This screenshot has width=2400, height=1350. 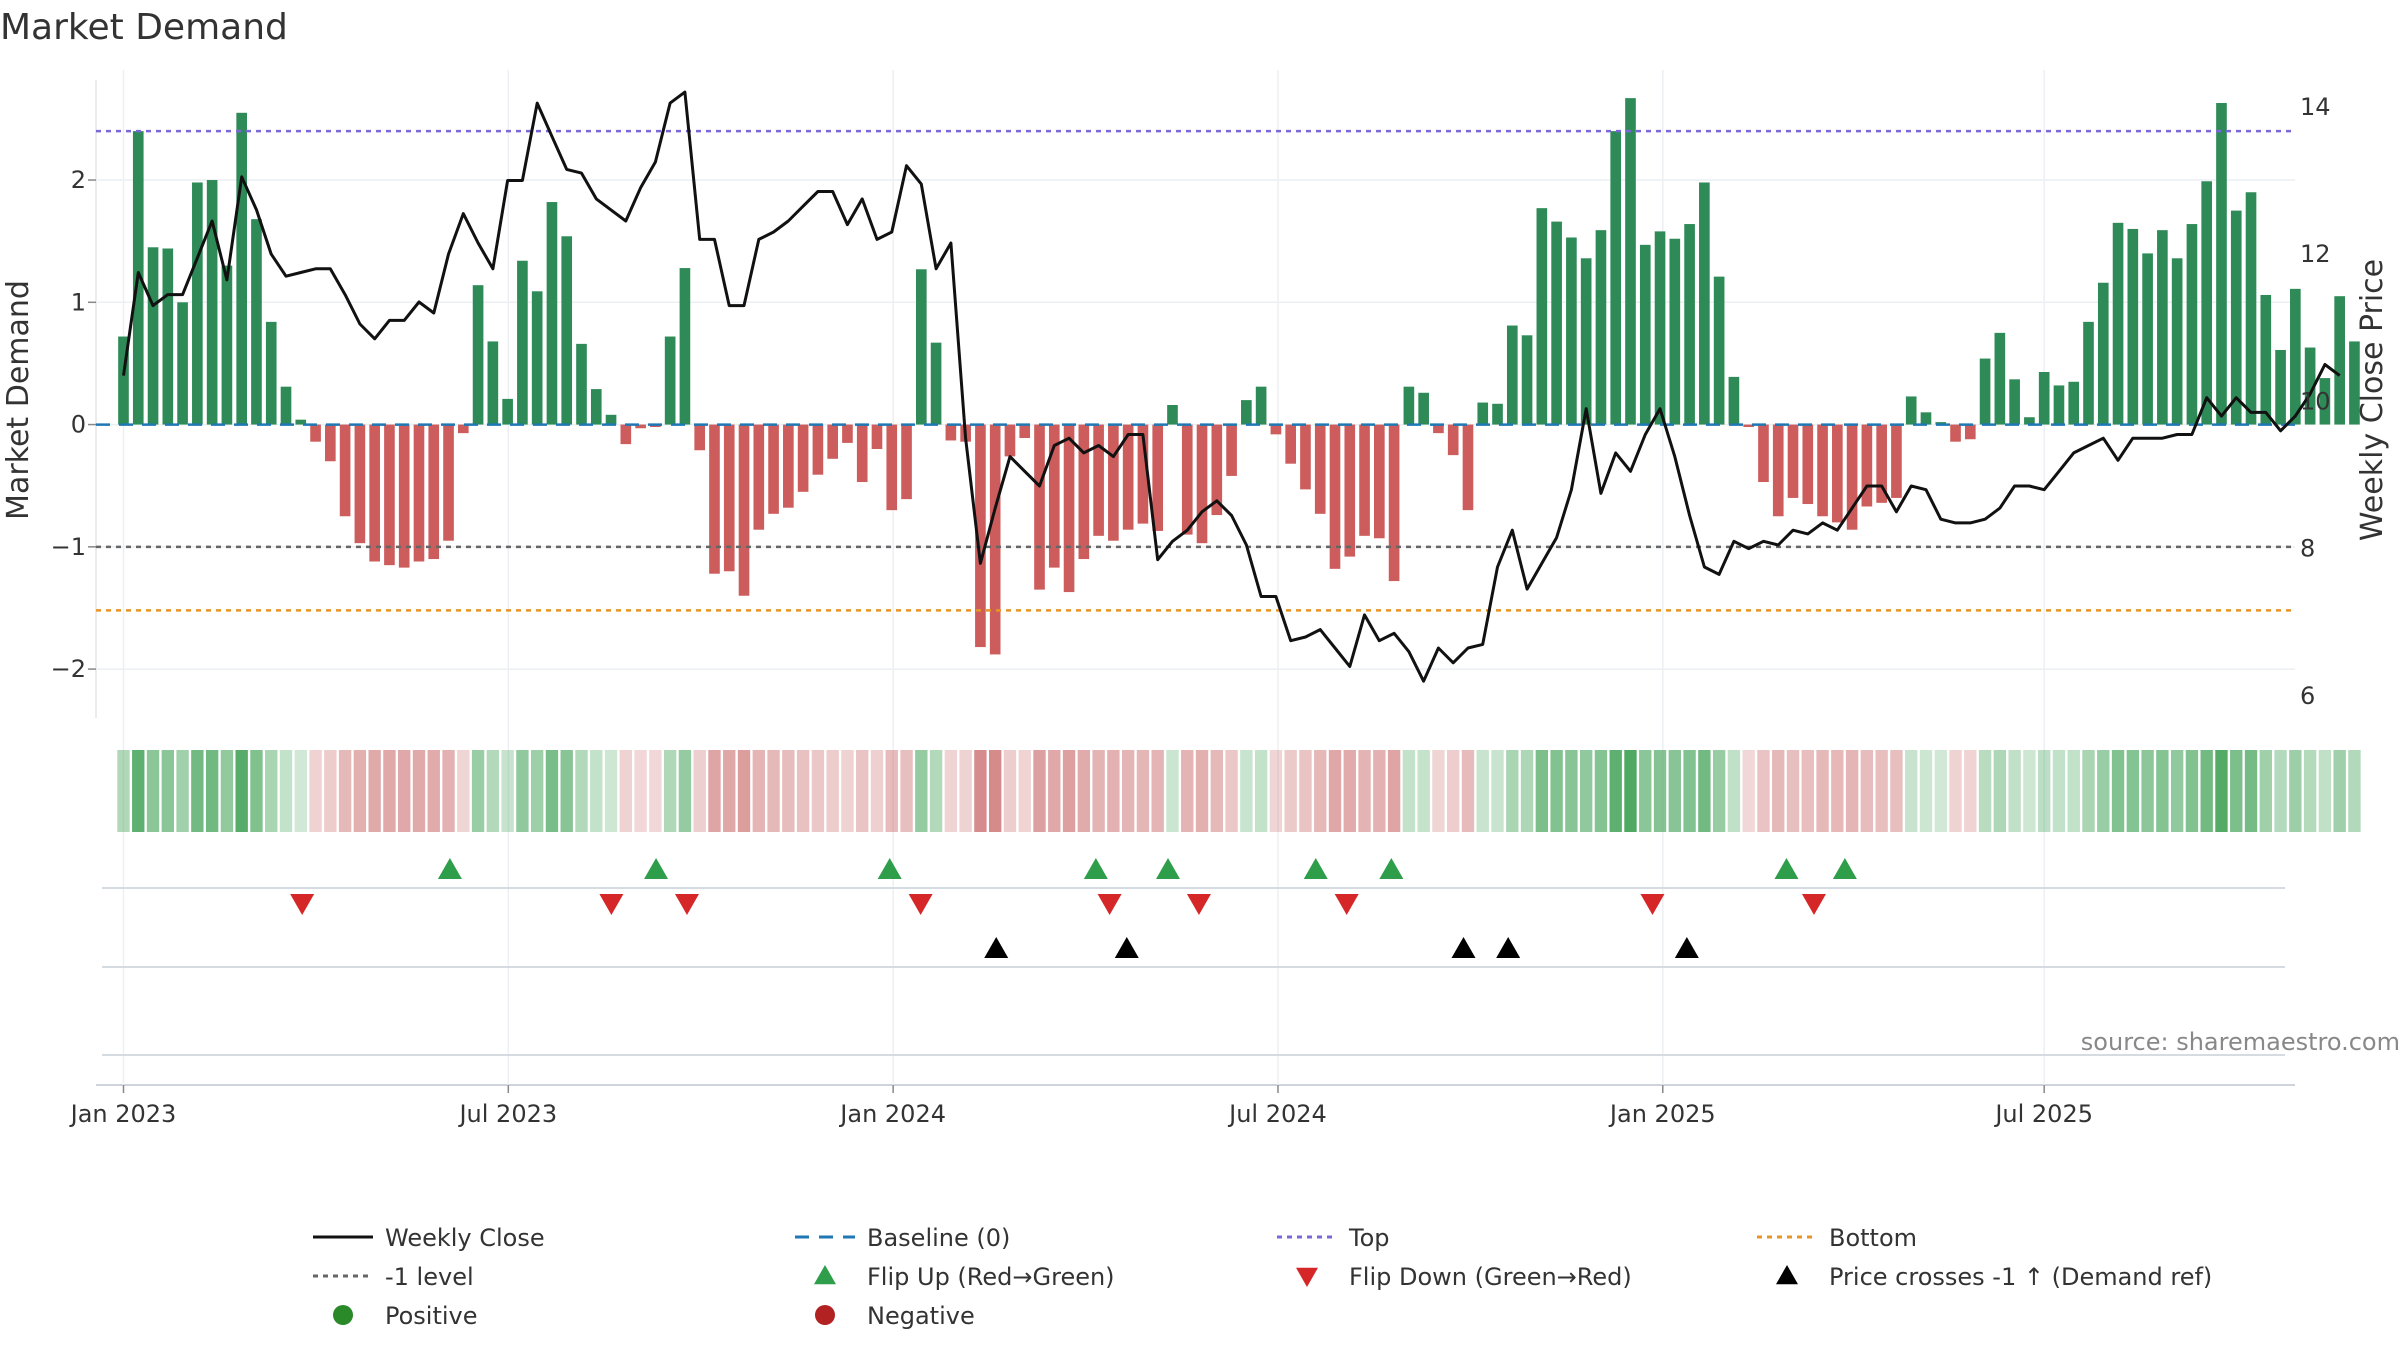 I want to click on legend-swatch, so click(x=825, y=1275).